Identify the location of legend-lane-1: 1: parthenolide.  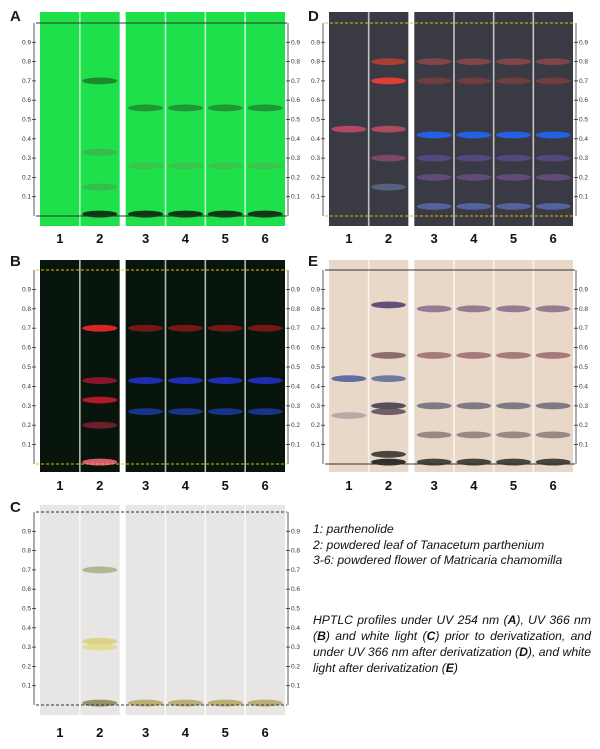
(353, 529).